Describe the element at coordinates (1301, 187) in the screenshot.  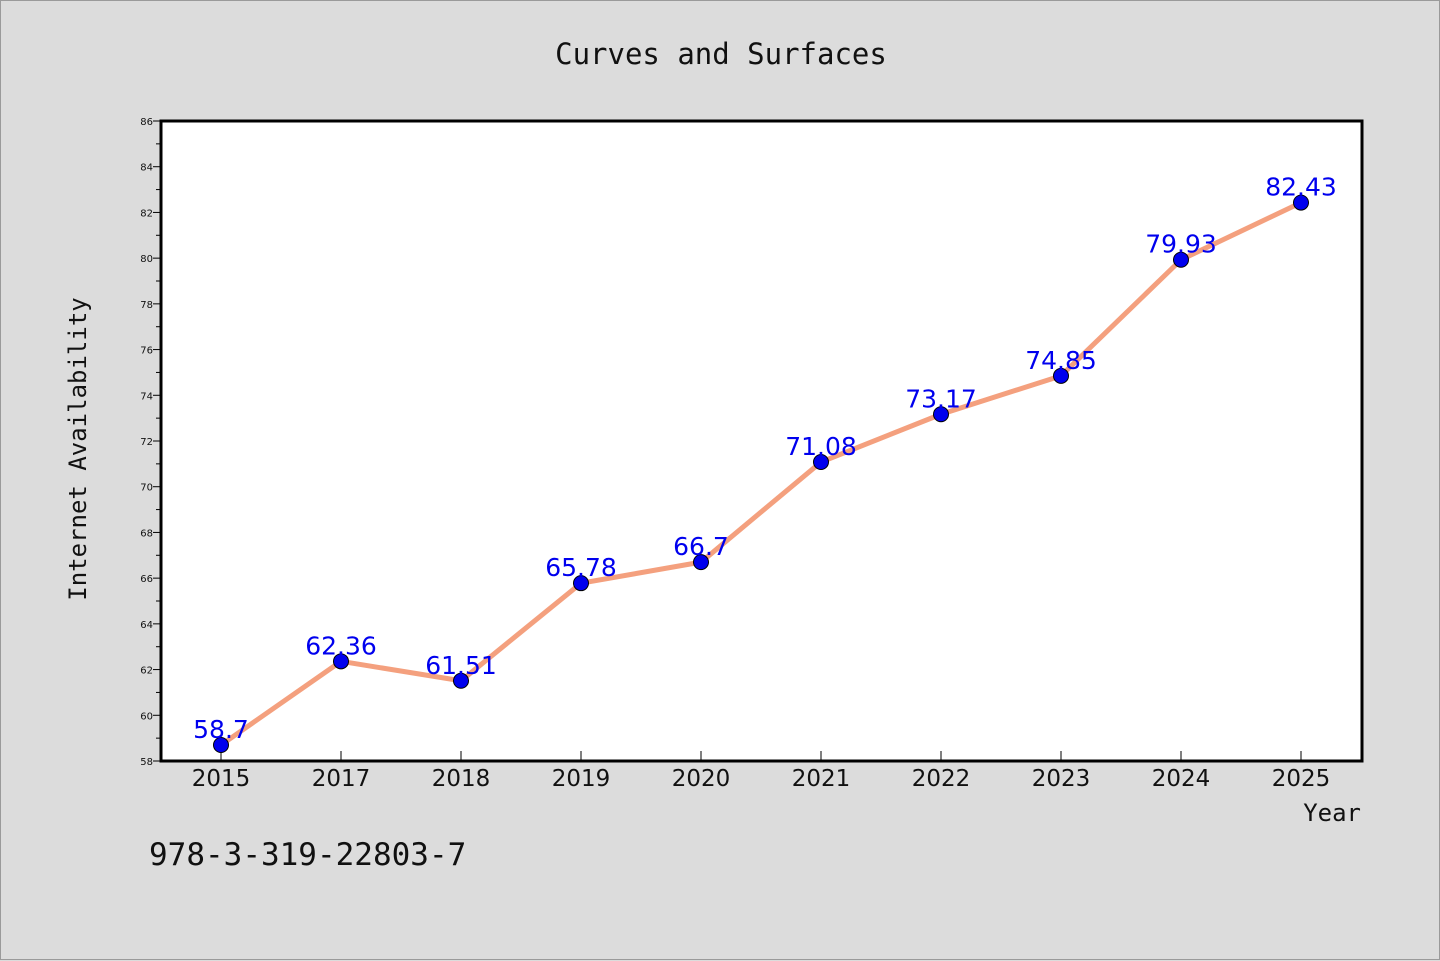
I see `data-label: 82.43` at that location.